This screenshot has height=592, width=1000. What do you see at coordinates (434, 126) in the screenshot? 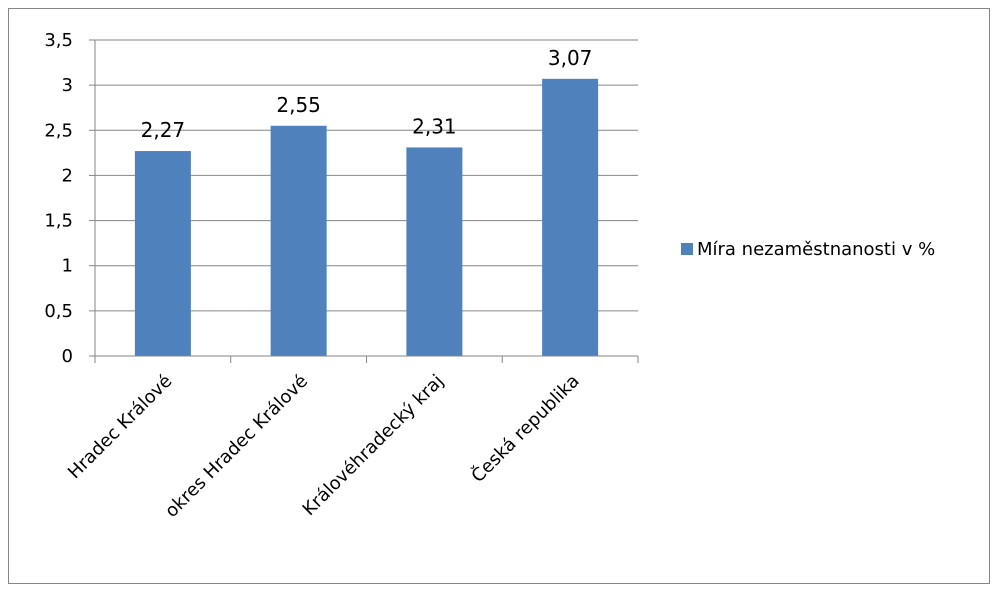
I see `data-label: 2,31` at bounding box center [434, 126].